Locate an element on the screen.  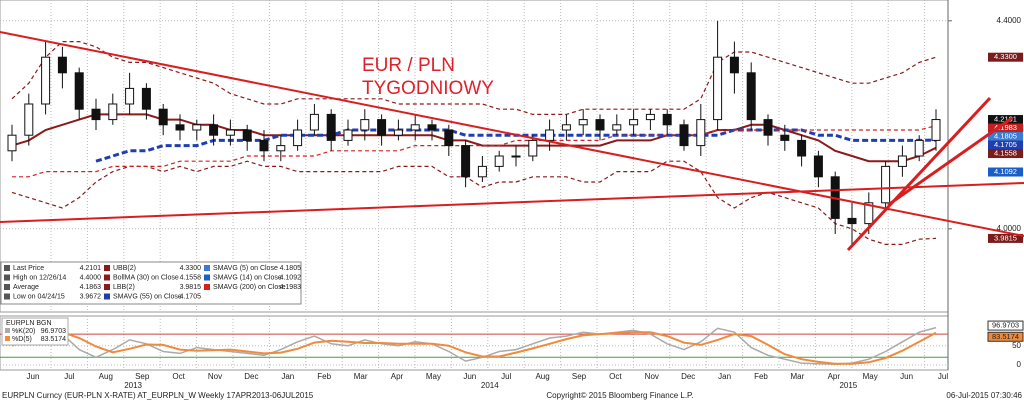
y-tick-label: 4.4000 is located at coordinates (1009, 20).